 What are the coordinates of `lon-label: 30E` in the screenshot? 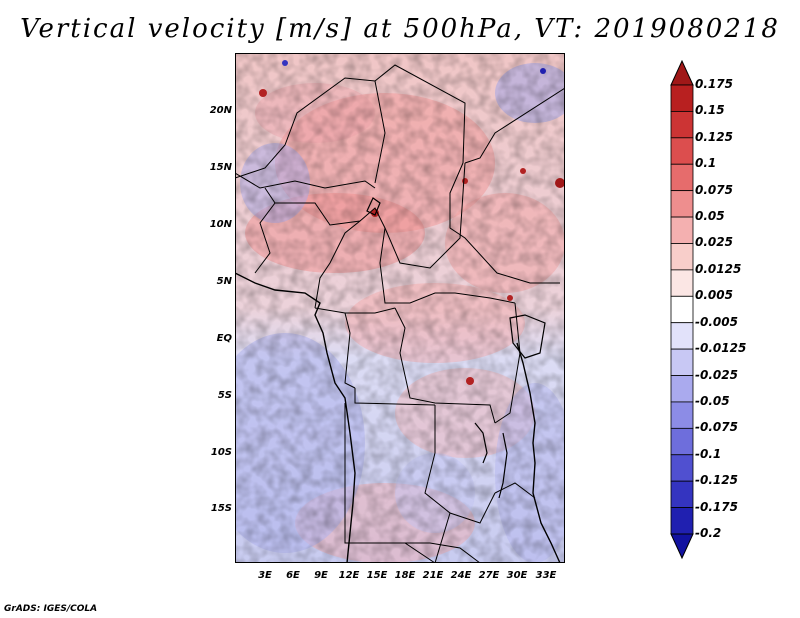 It's located at (517, 575).